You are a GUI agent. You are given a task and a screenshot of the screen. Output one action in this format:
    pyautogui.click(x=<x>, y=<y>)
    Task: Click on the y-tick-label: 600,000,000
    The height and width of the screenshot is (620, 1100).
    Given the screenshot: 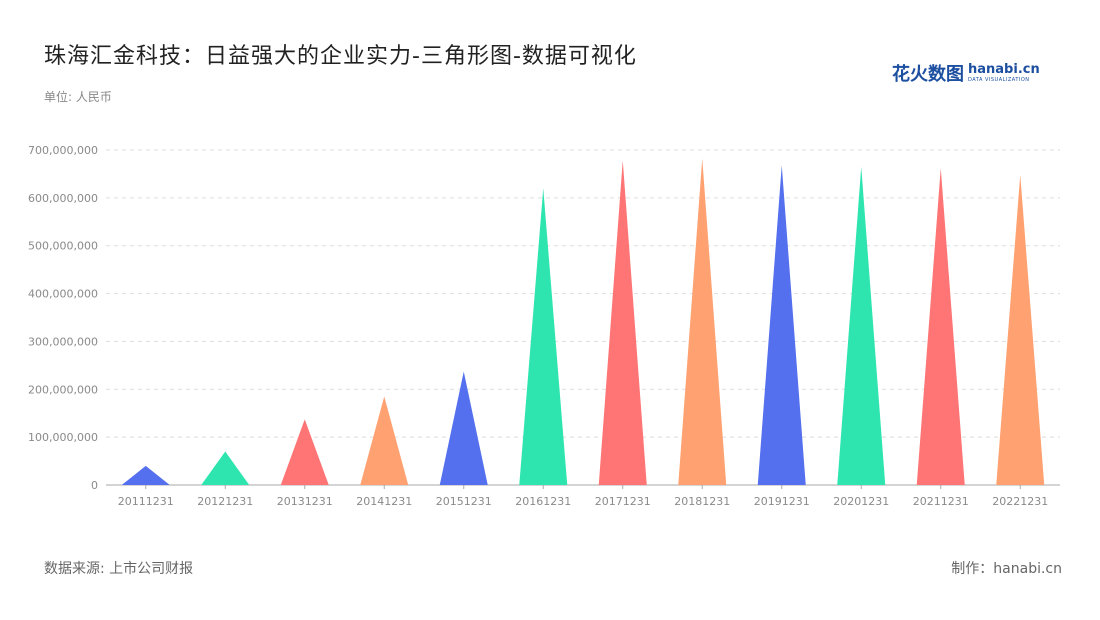 What is the action you would take?
    pyautogui.click(x=63, y=198)
    